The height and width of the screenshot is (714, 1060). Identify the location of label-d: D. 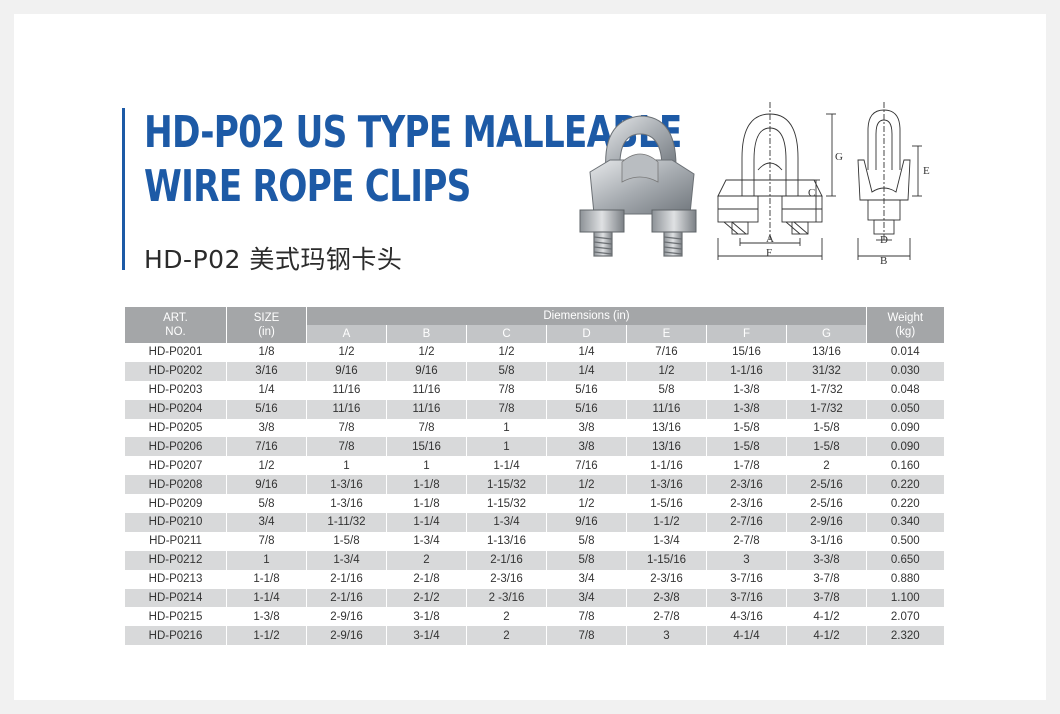
(884, 240).